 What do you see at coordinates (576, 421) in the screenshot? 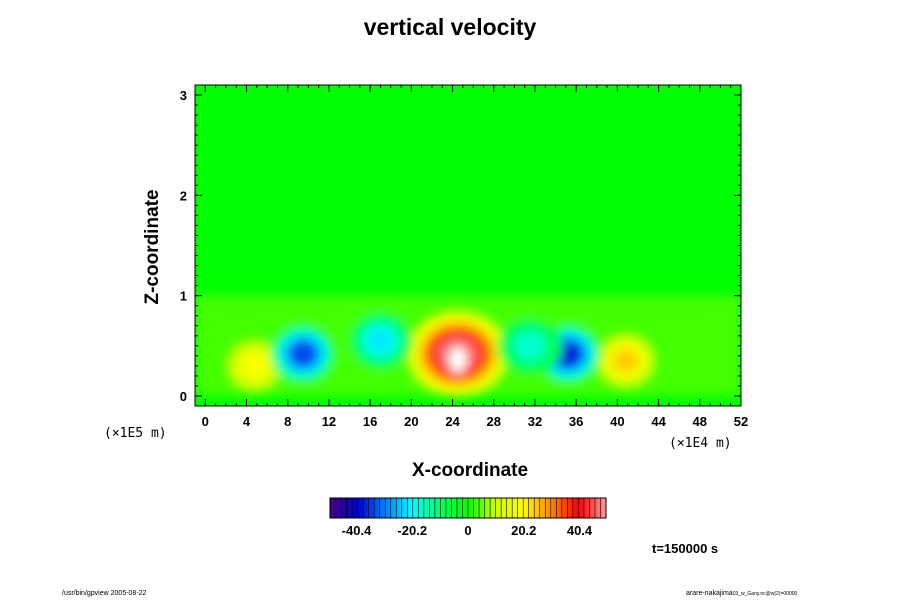
I see `x-tick-label: 36` at bounding box center [576, 421].